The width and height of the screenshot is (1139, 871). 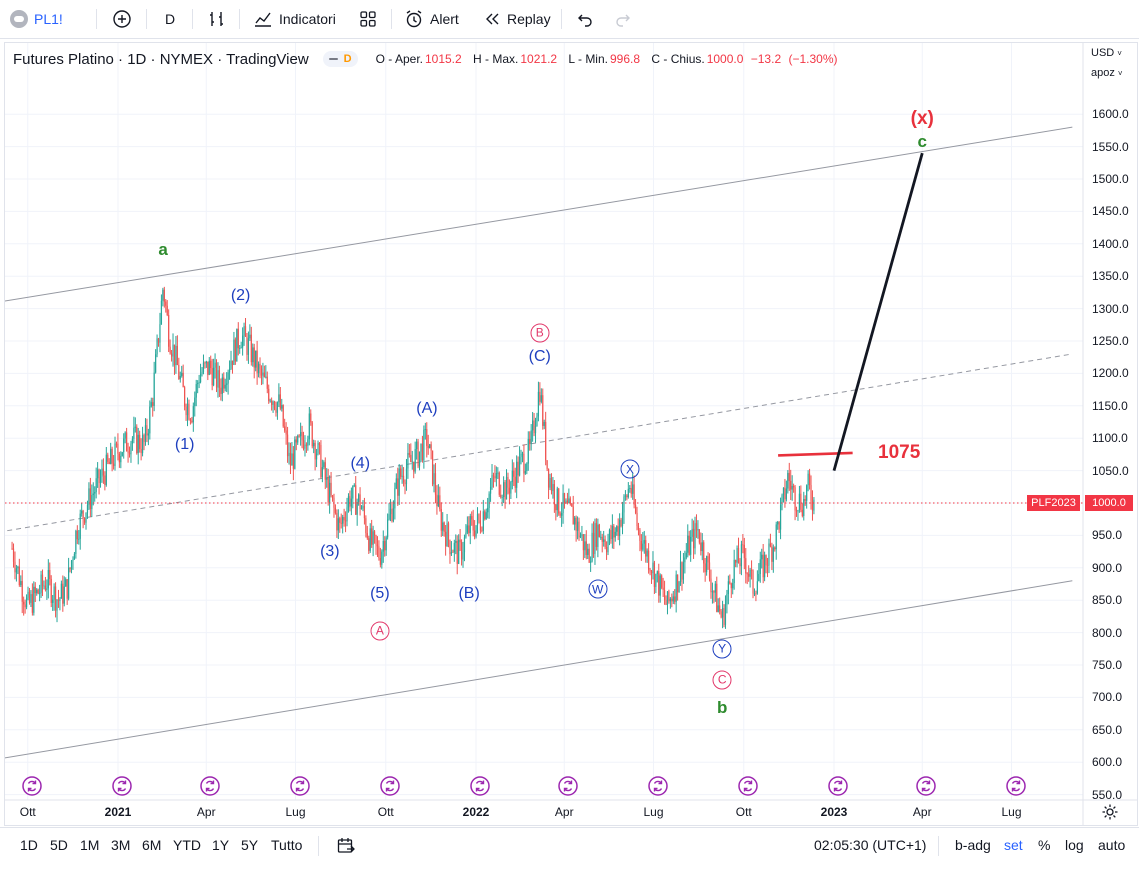 What do you see at coordinates (250, 845) in the screenshot?
I see `range-5y: 5Y` at bounding box center [250, 845].